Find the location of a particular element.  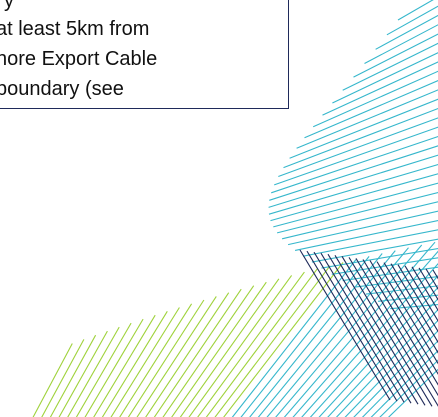

callout-line-4: boundary (see is located at coordinates (62, 89).